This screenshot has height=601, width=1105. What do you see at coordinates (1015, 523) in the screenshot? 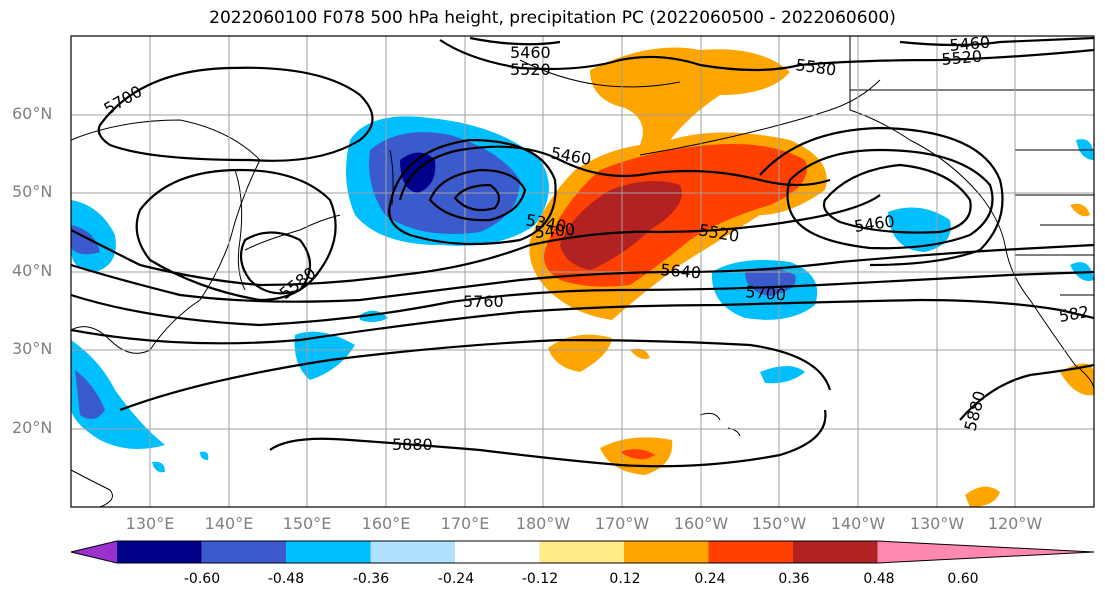
I see `lon-label: 120°W` at bounding box center [1015, 523].